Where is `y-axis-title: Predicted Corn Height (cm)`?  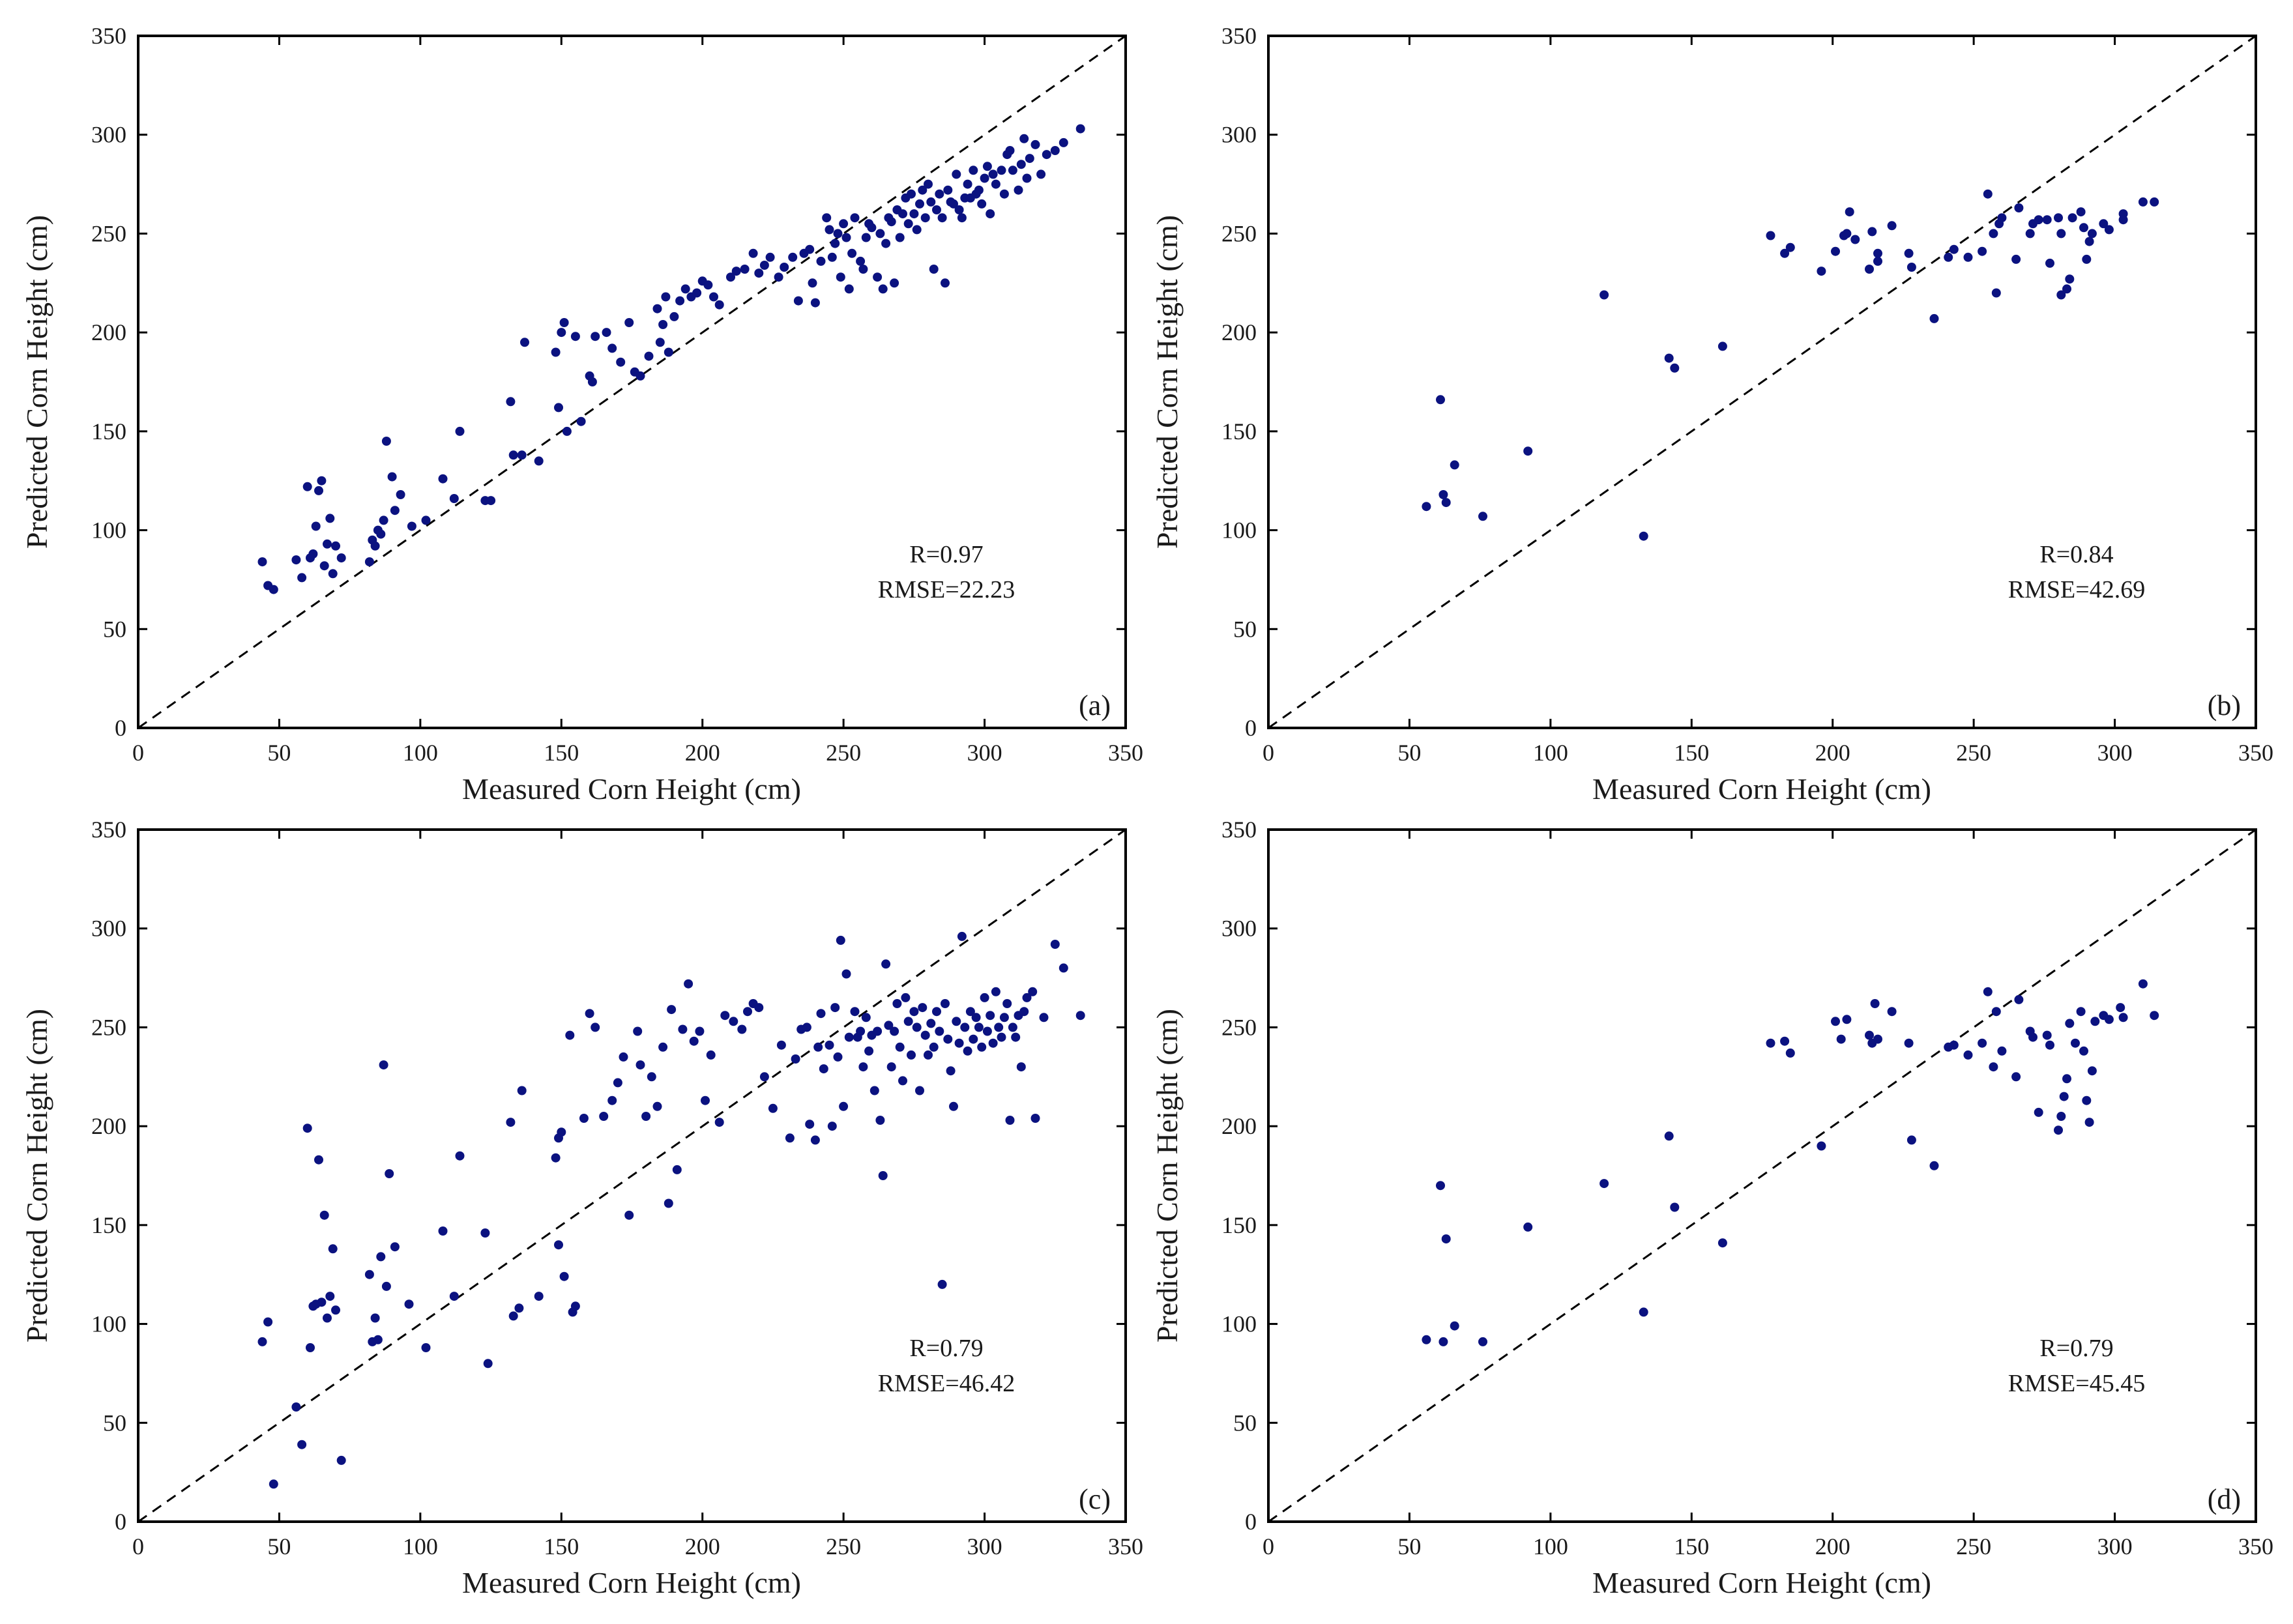
y-axis-title: Predicted Corn Height (cm) is located at coordinates (37, 382).